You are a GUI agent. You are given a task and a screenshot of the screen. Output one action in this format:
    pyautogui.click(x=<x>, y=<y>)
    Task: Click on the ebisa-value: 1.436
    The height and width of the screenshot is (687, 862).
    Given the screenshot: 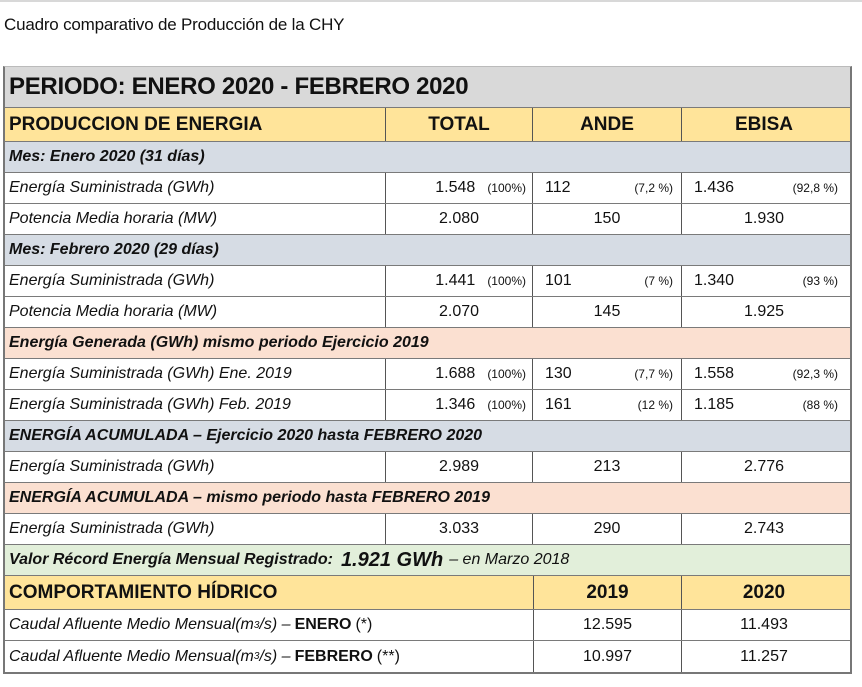 What is the action you would take?
    pyautogui.click(x=714, y=187)
    